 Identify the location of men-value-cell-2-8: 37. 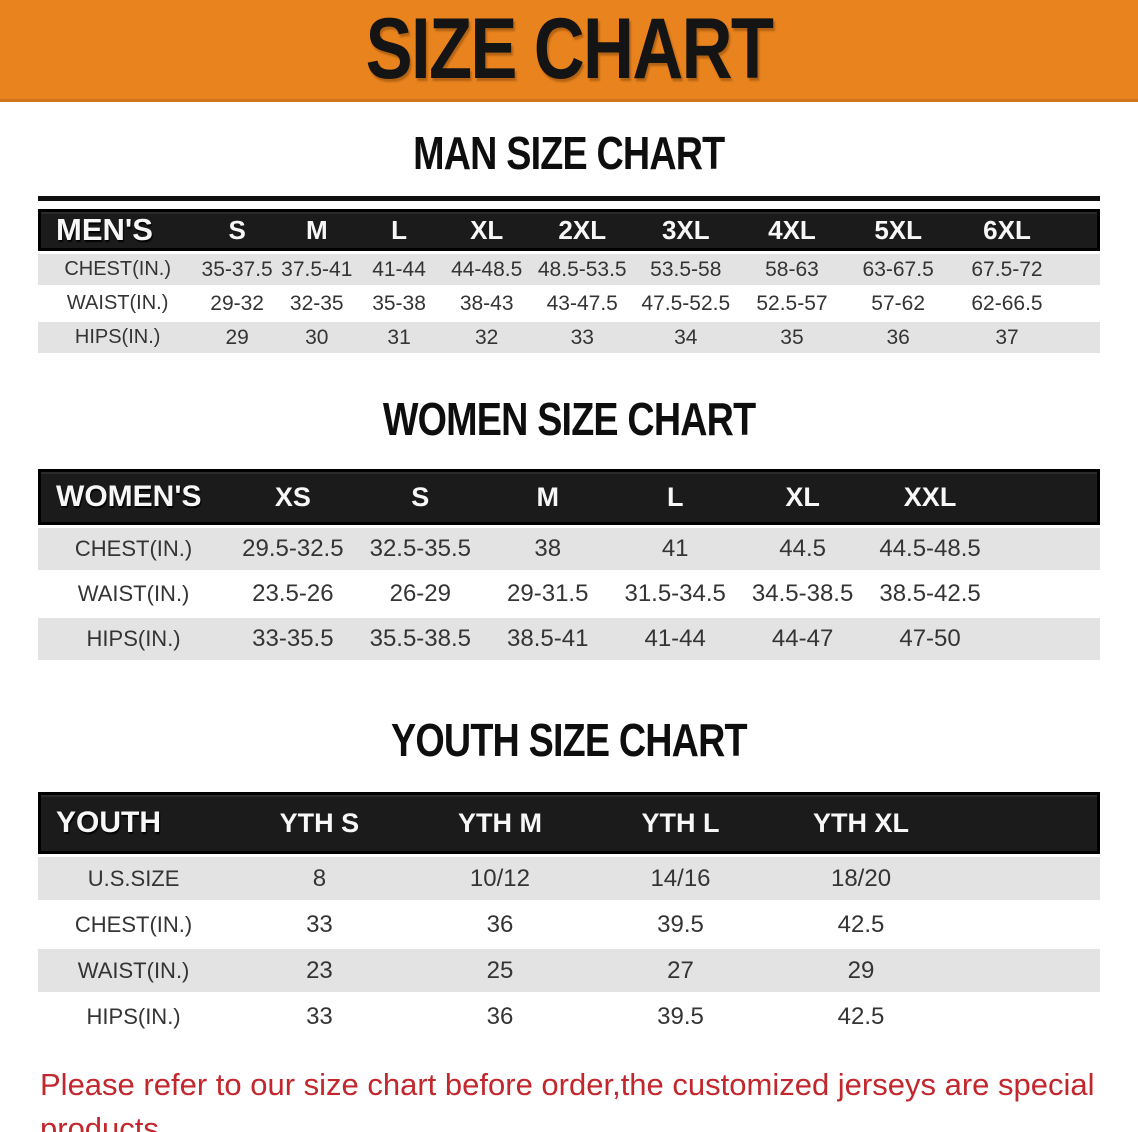
(1007, 337).